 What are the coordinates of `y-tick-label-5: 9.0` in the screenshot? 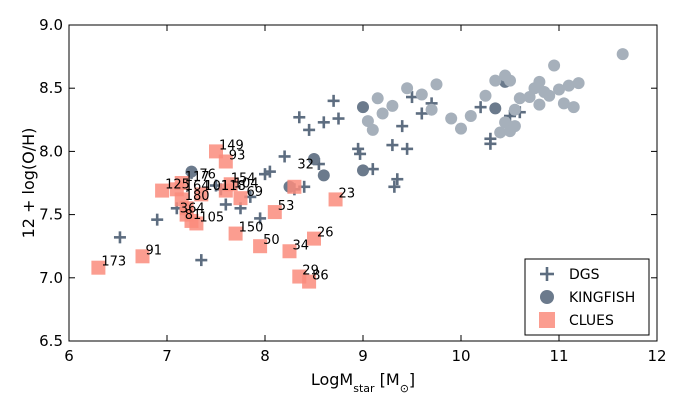 It's located at (51, 25).